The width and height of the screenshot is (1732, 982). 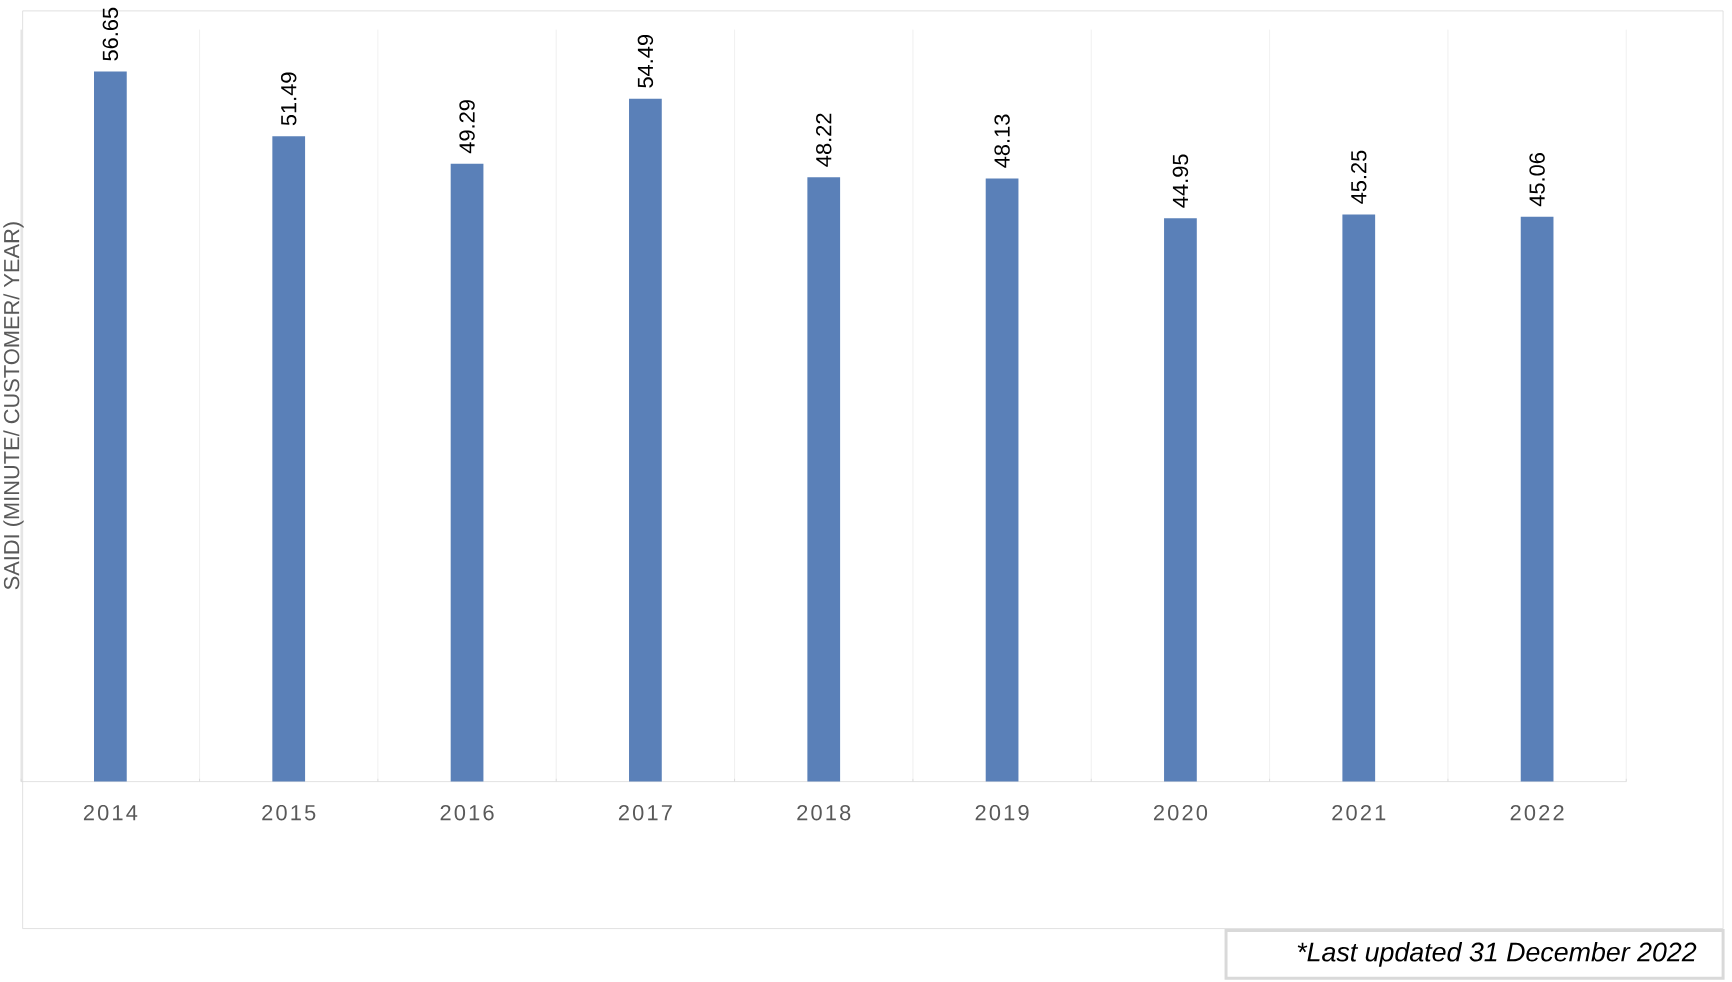 What do you see at coordinates (645, 812) in the screenshot?
I see `x-tick-label: 2017` at bounding box center [645, 812].